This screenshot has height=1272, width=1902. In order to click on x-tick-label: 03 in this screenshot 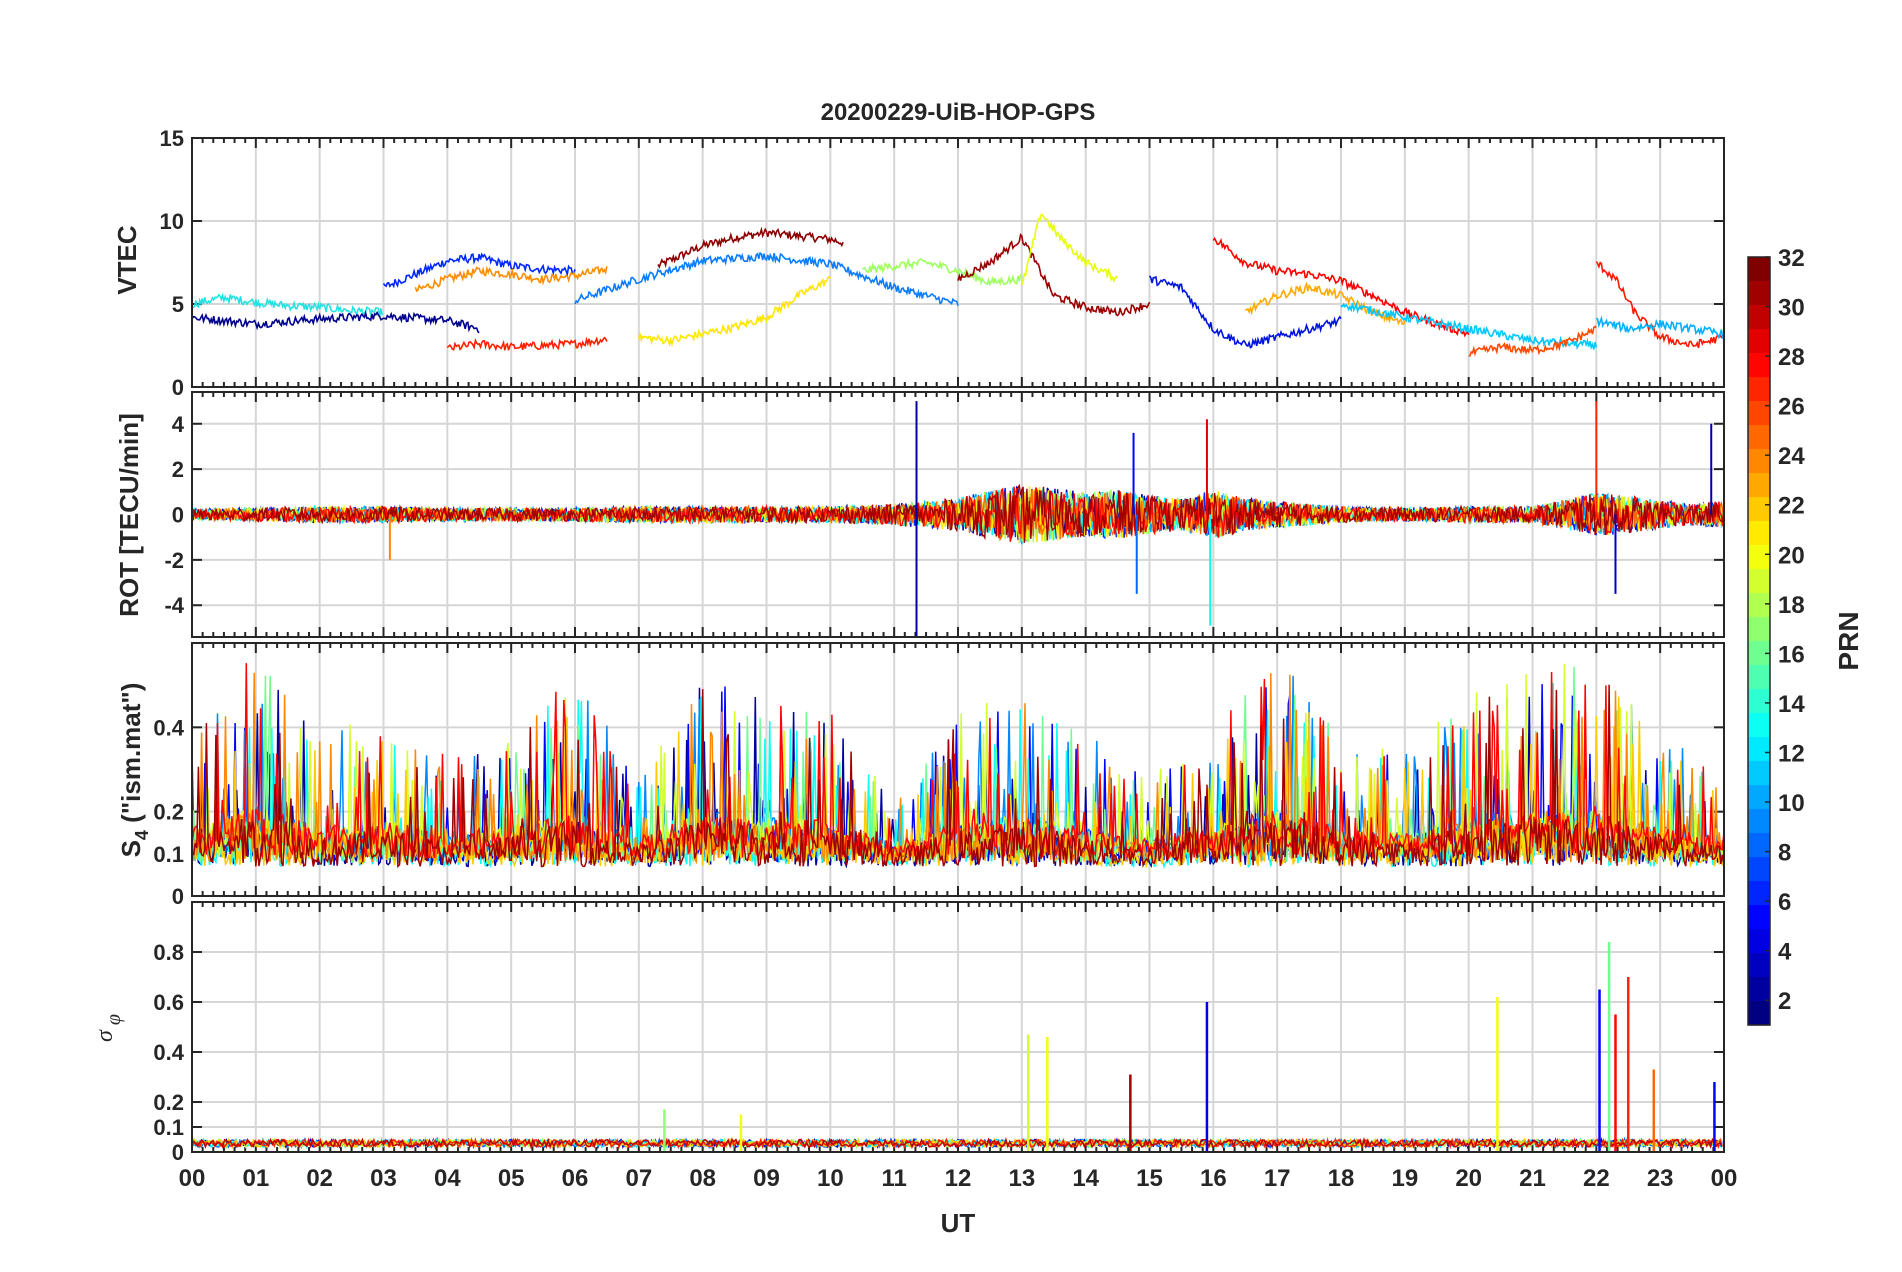, I will do `click(383, 1178)`.